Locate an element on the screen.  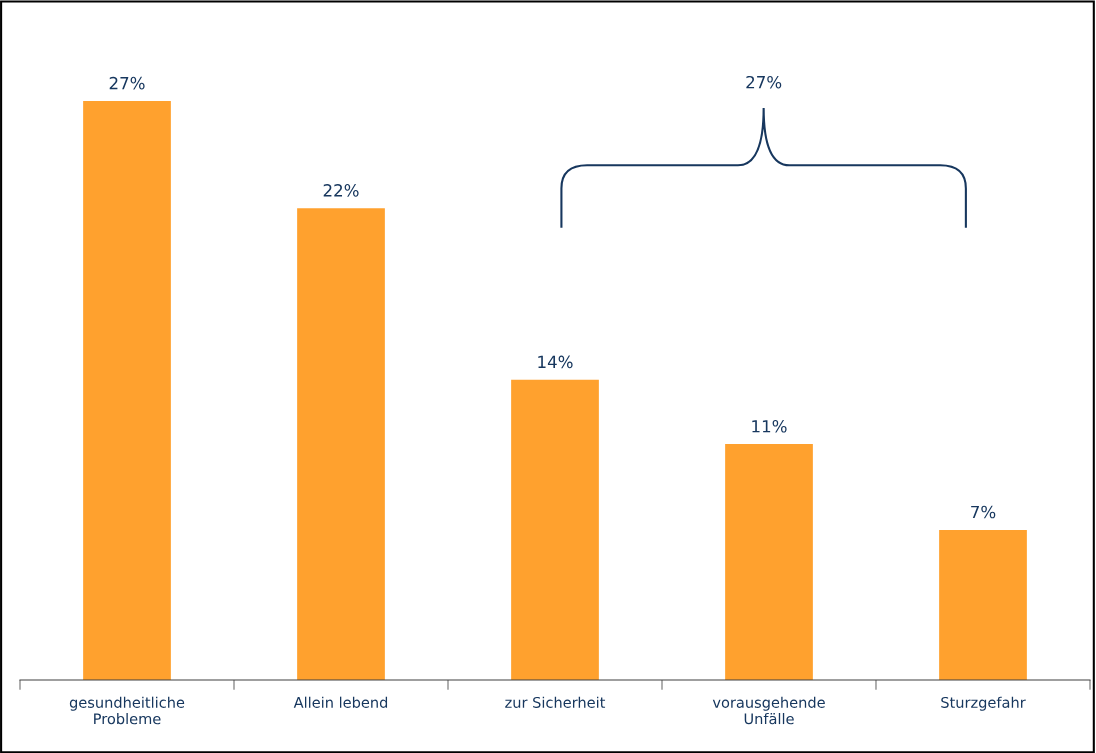
data-label: 22% is located at coordinates (341, 190).